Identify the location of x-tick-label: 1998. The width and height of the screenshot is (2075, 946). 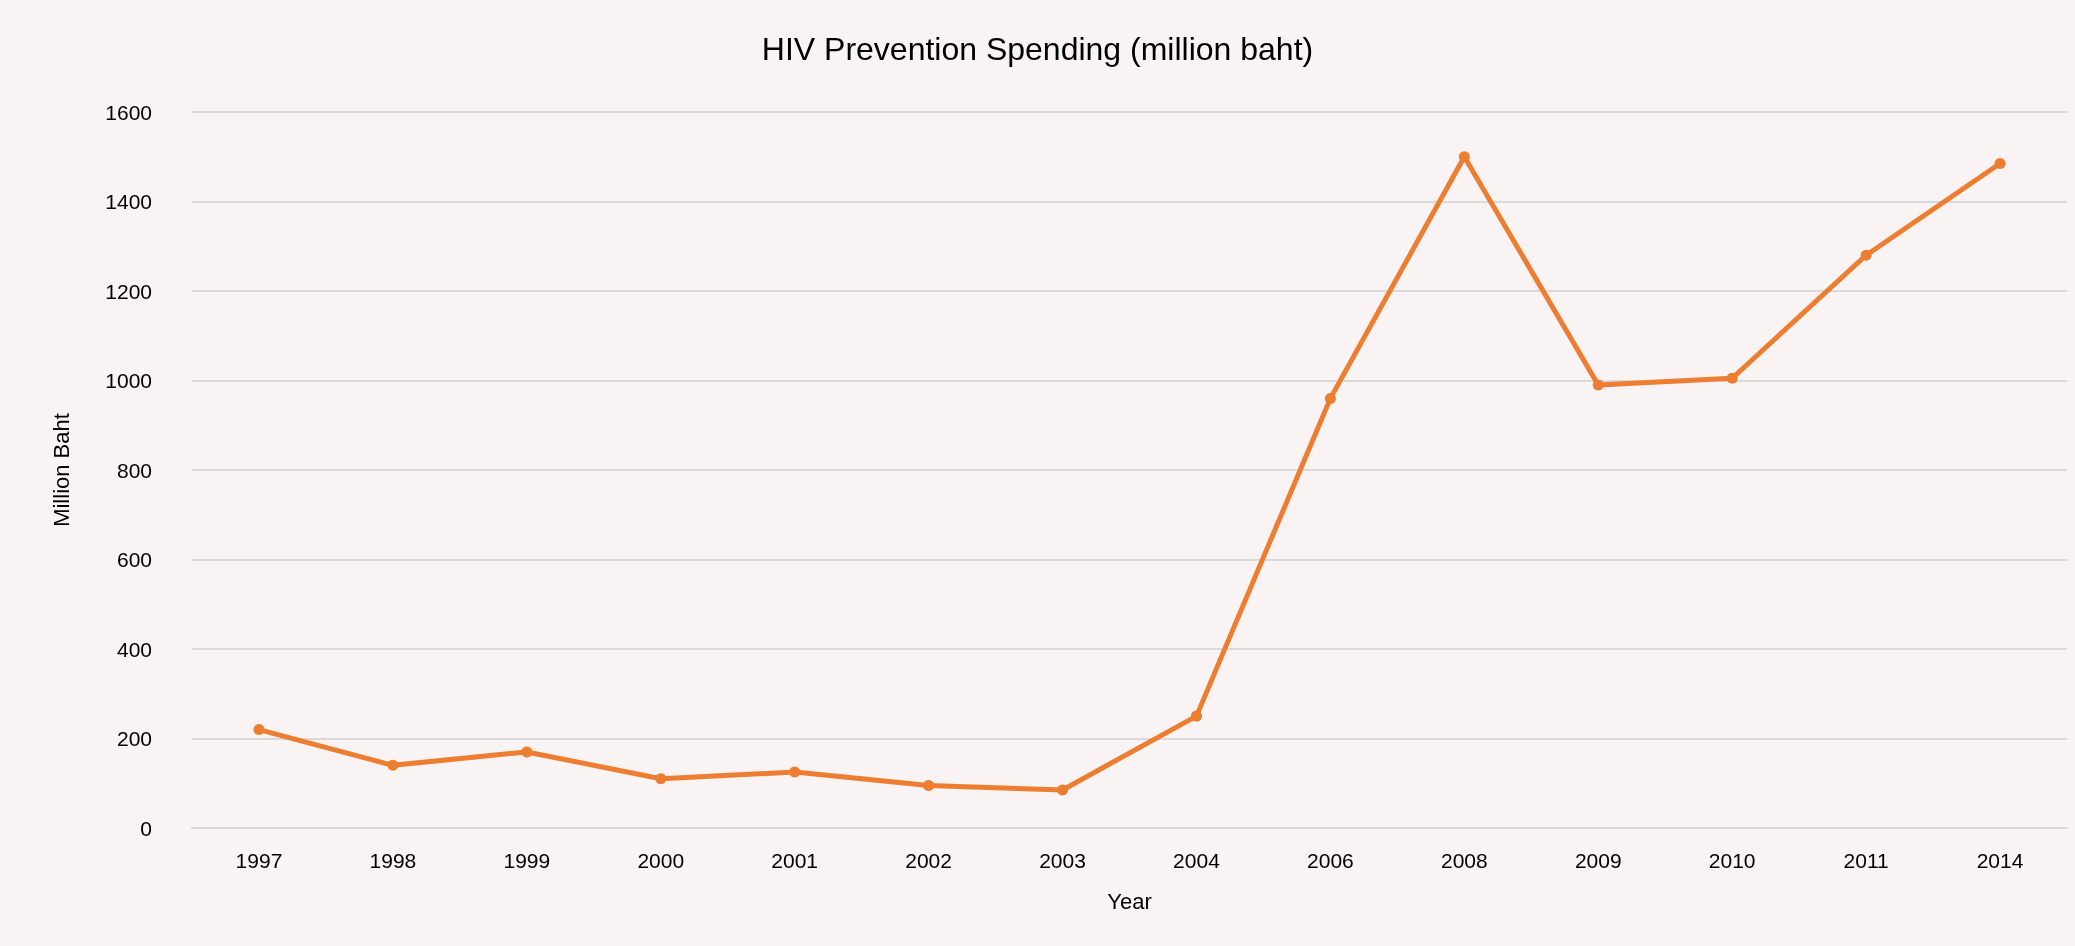
(393, 860).